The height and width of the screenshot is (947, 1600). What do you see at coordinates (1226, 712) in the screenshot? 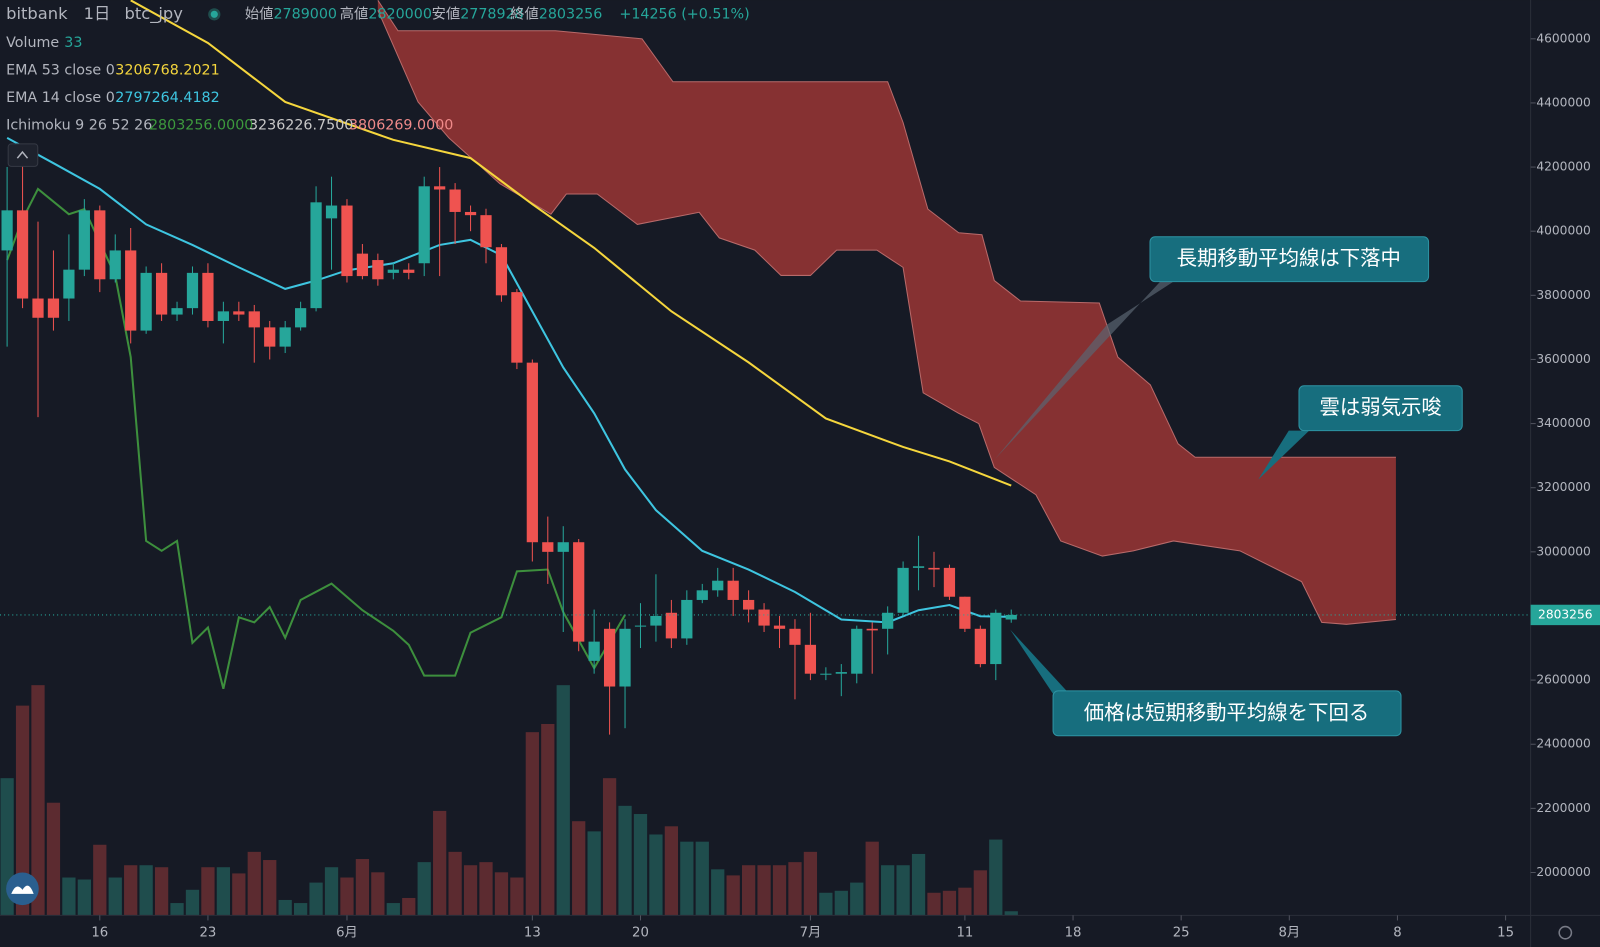
I see `callout-text: 価格は短期移動平均線を下回る` at bounding box center [1226, 712].